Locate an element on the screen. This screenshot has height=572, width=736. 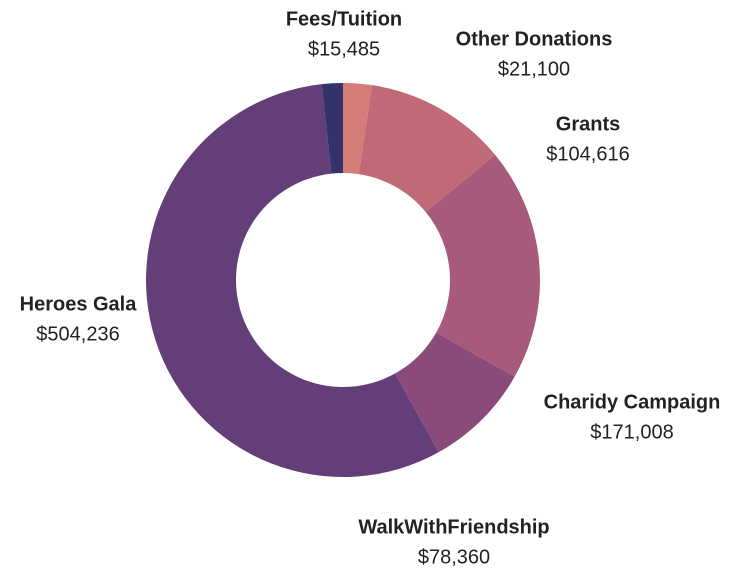
slice-label: Other Donations is located at coordinates (534, 39).